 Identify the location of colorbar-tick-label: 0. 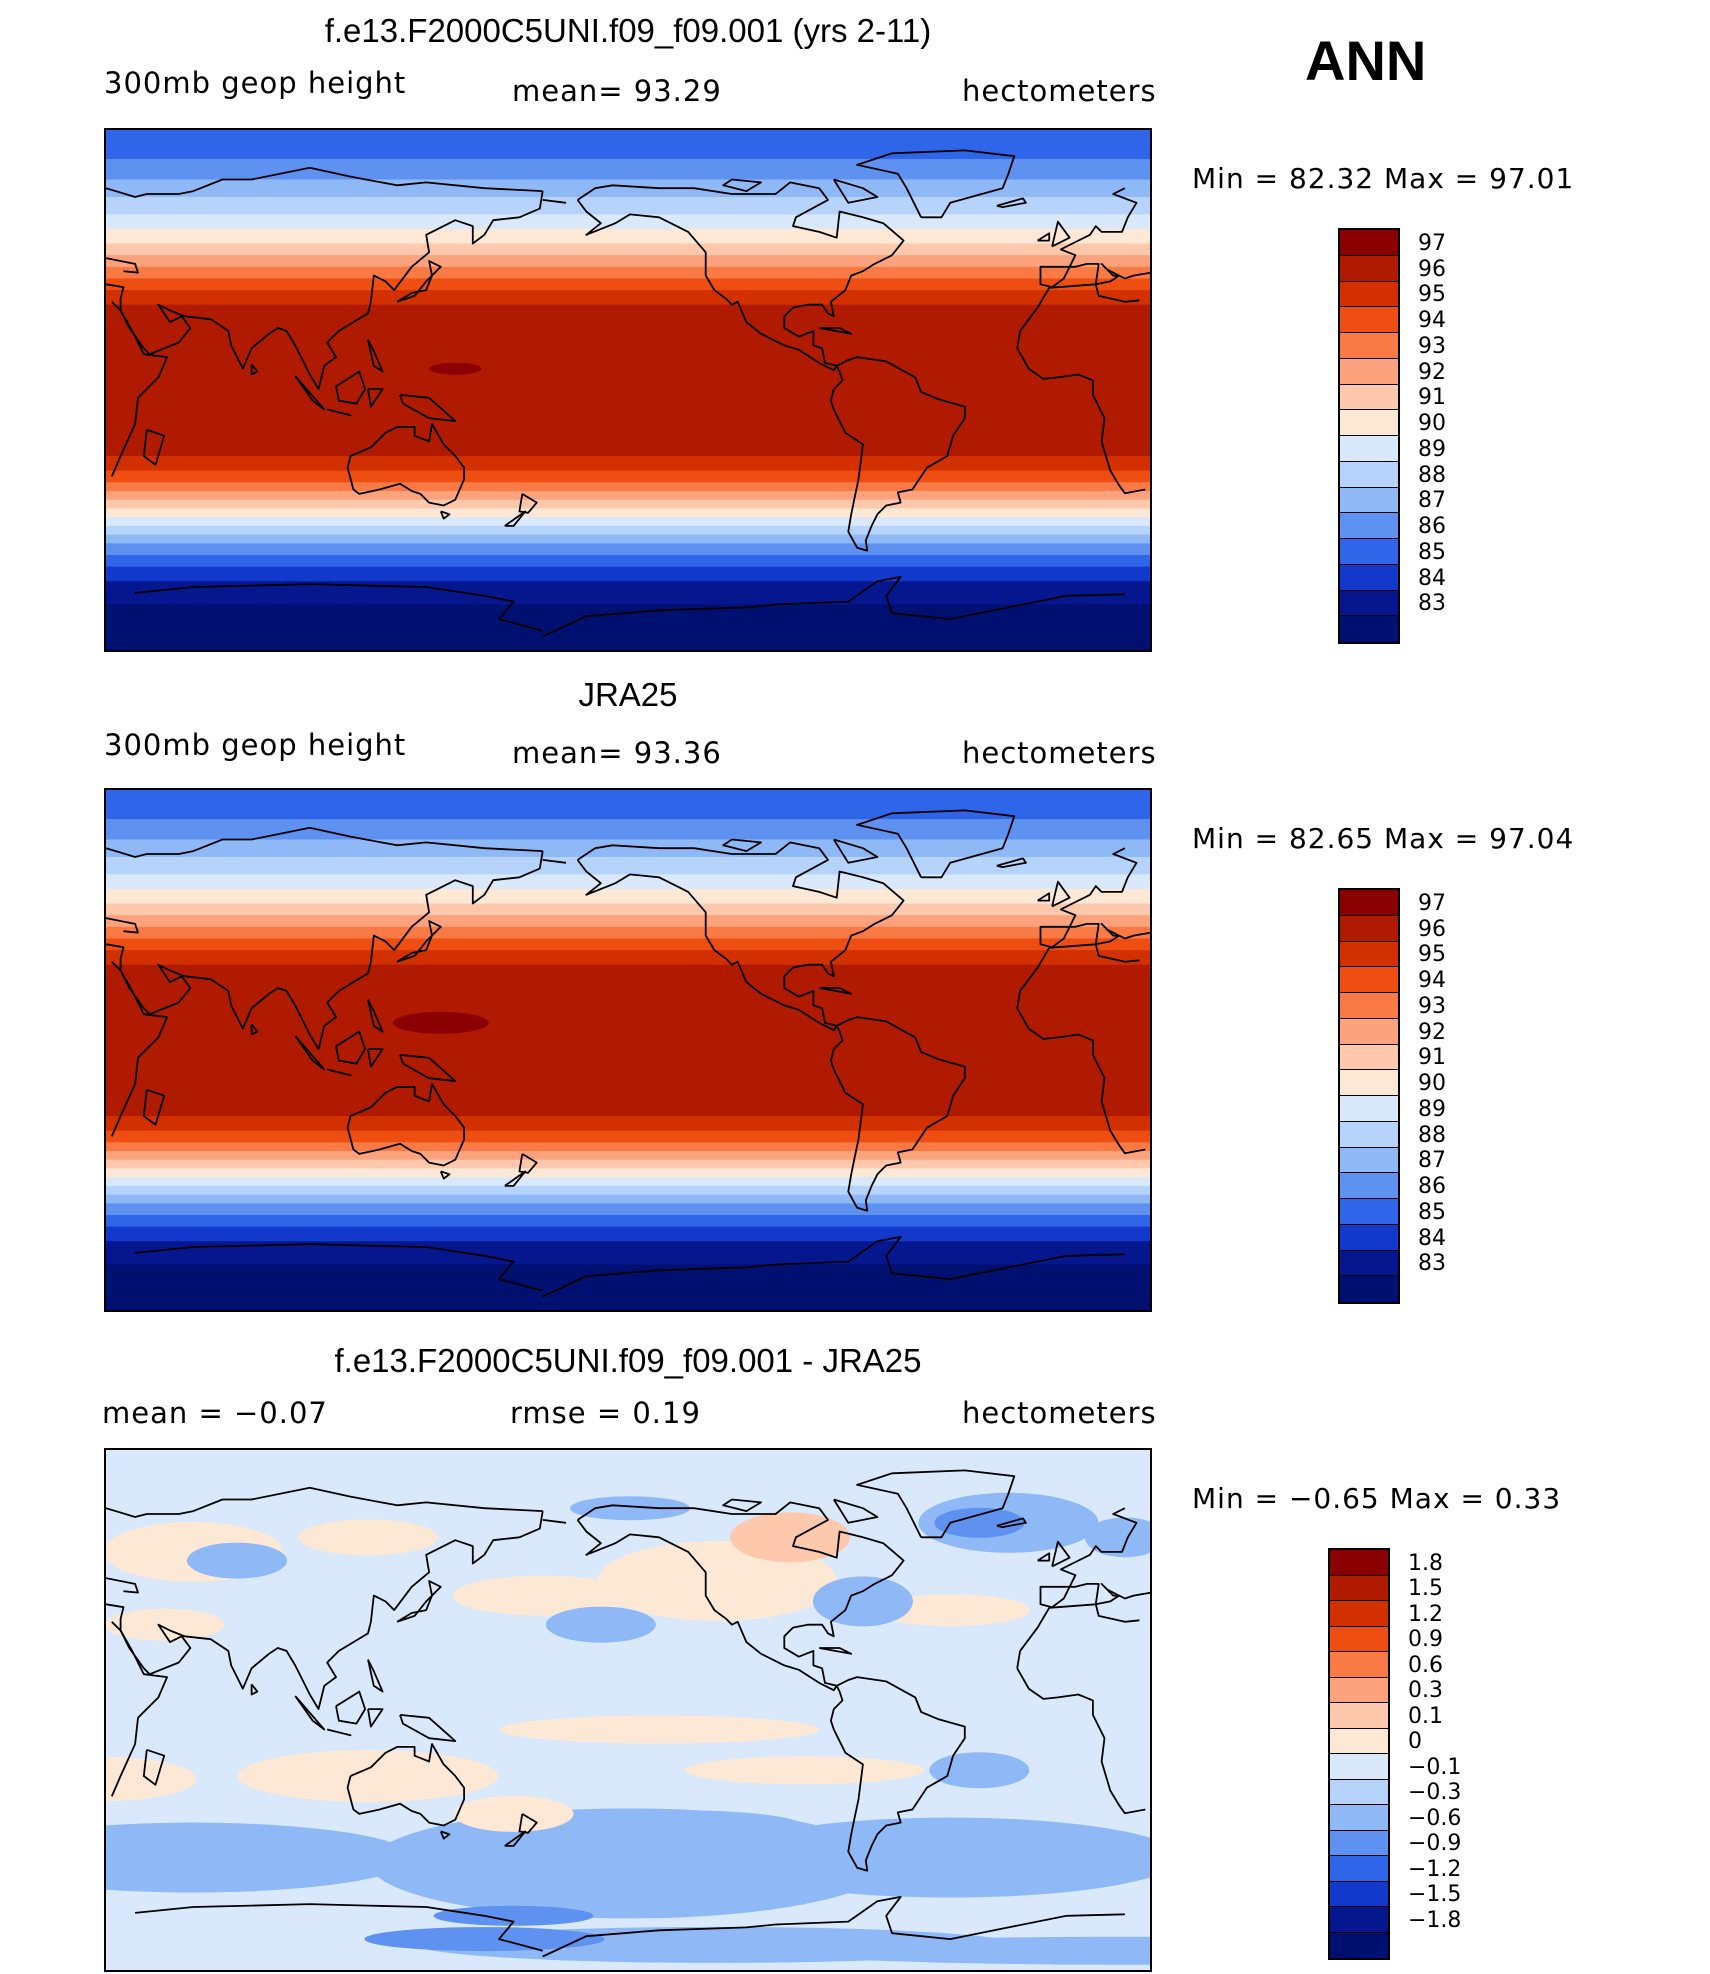
(1415, 1741).